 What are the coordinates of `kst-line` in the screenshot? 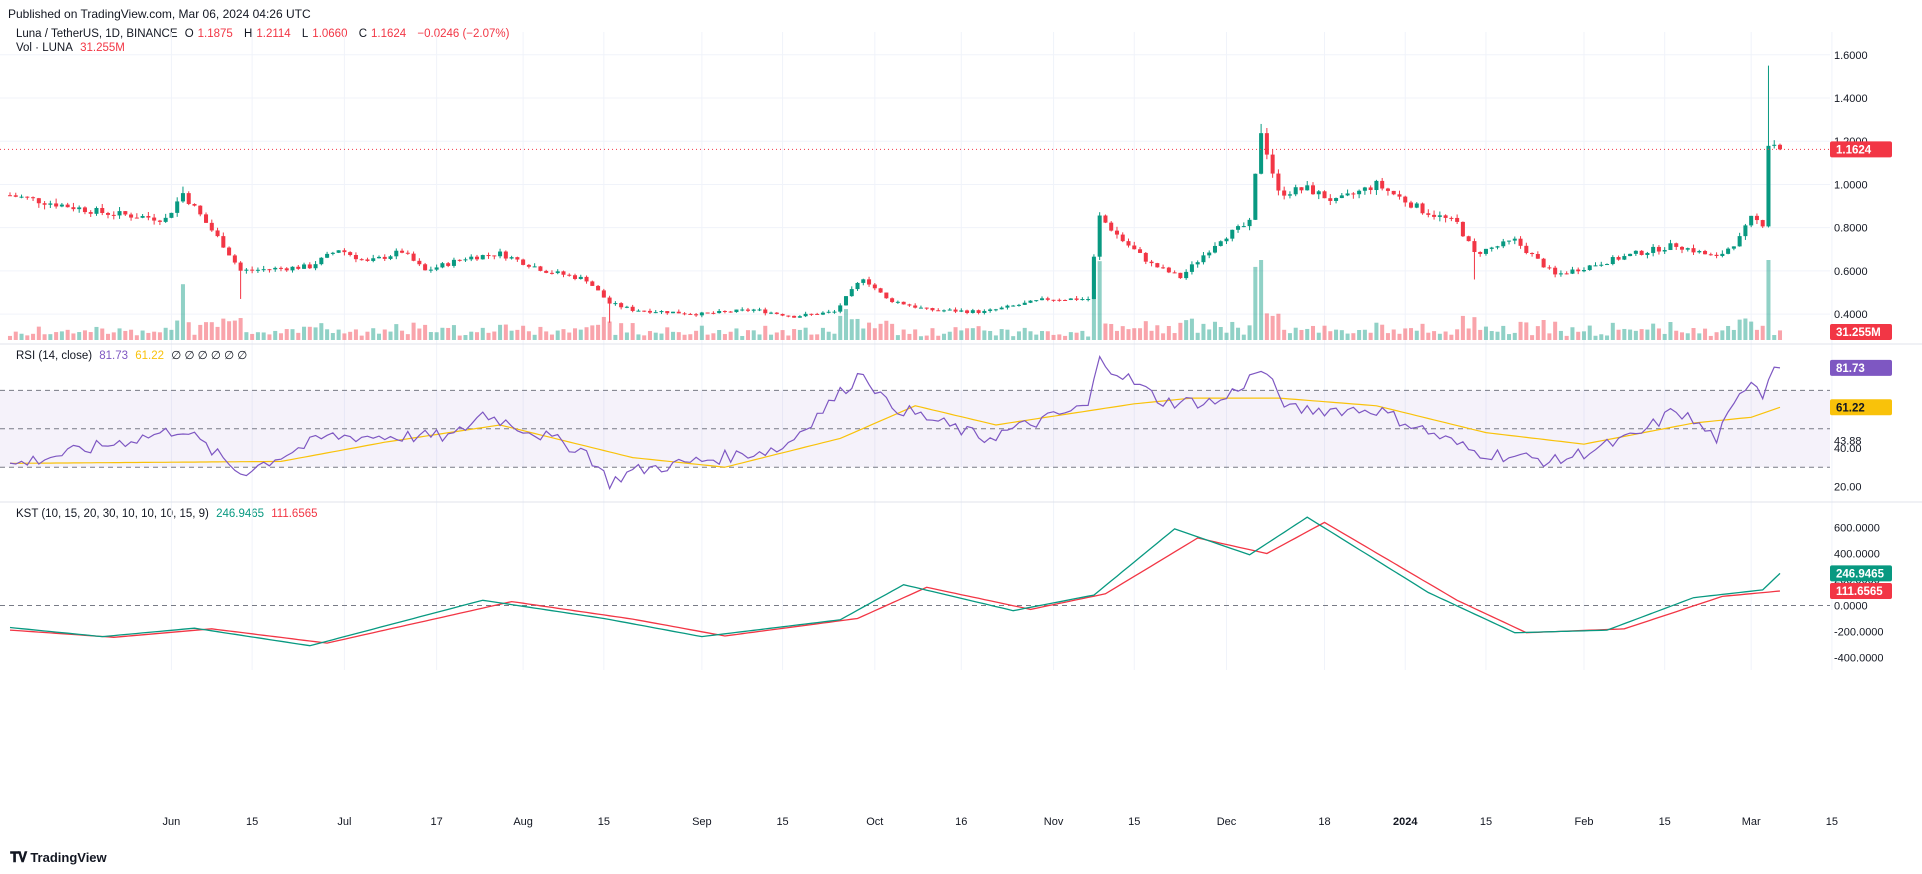 It's located at (895, 581).